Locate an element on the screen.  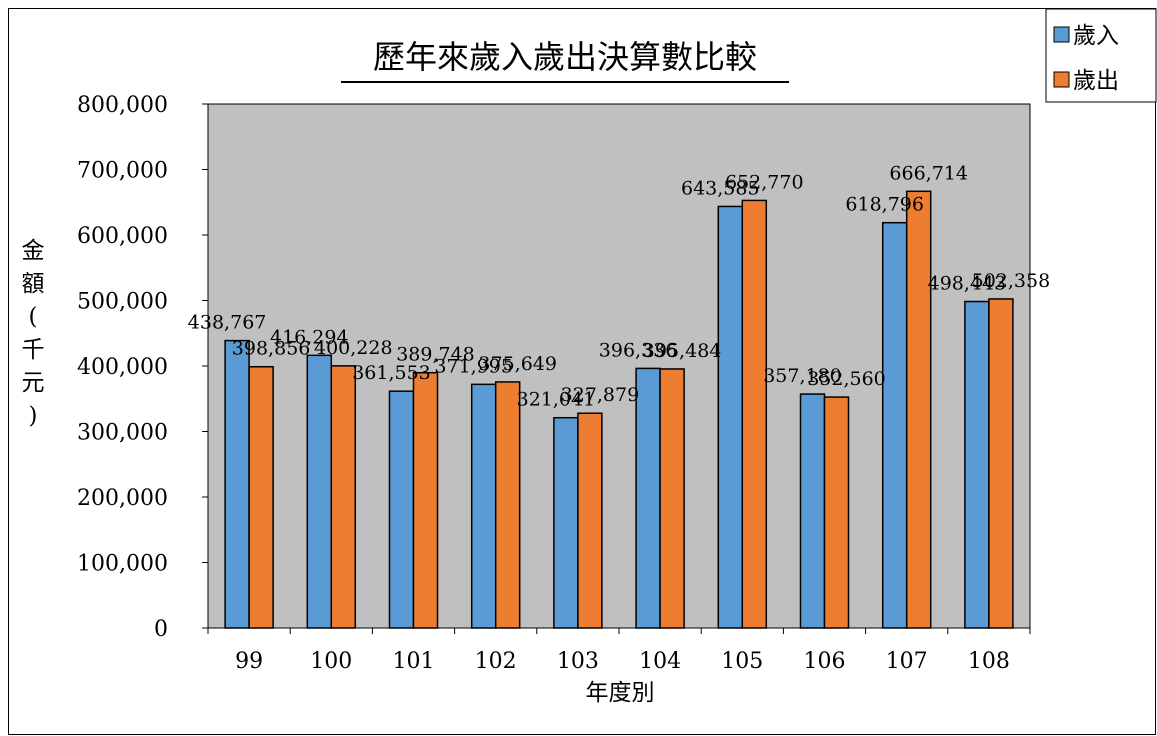
x-tick-label: 102 is located at coordinates (496, 661).